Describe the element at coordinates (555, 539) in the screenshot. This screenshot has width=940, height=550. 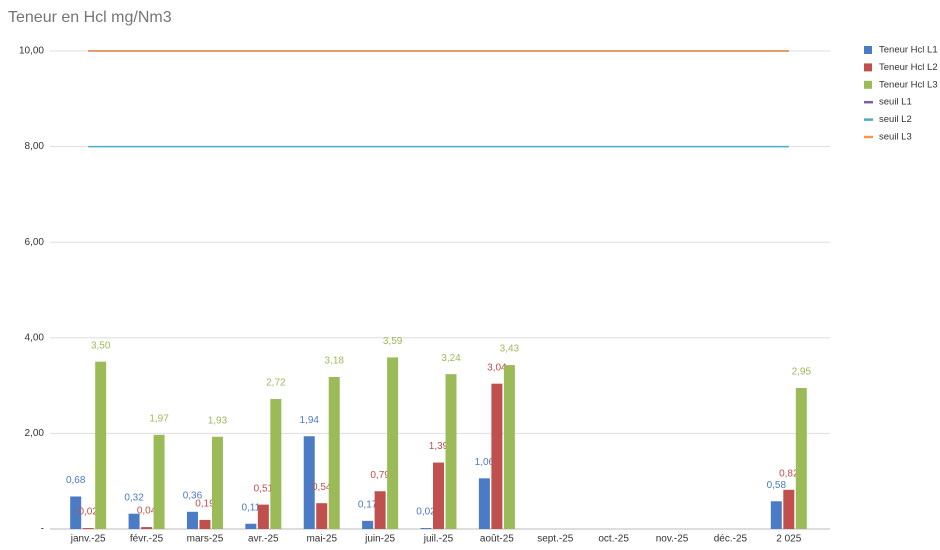
I see `x-tick-label: sept.-25` at that location.